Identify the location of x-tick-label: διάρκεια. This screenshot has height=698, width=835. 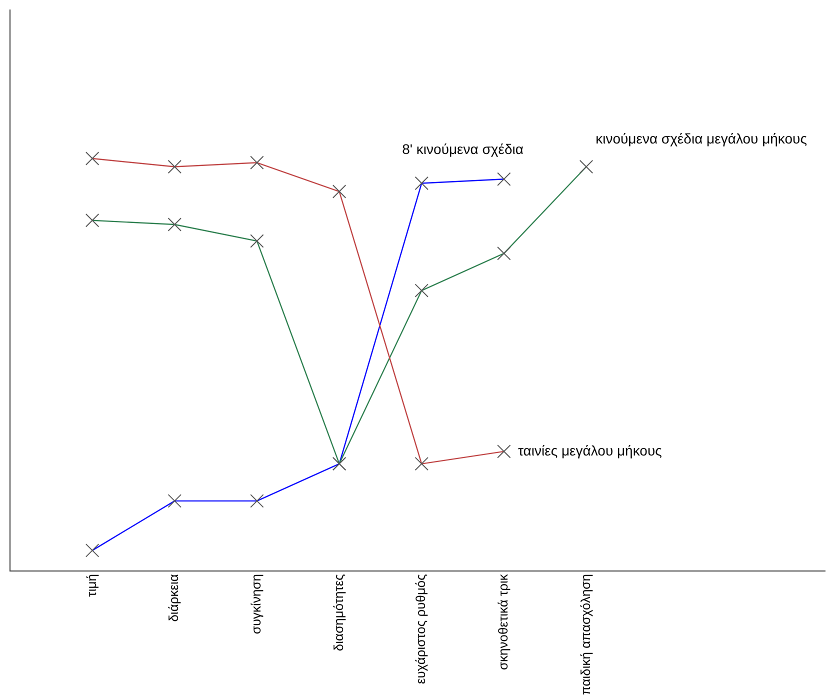
(174, 598).